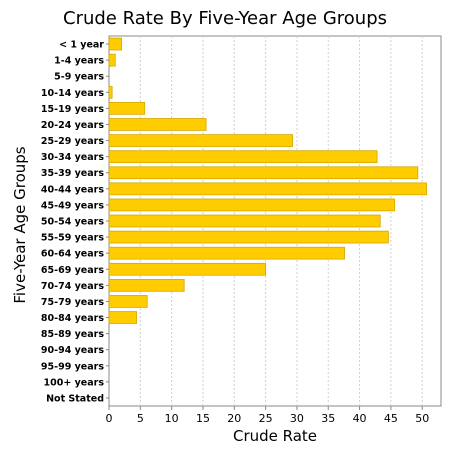 Image resolution: width=450 pixels, height=450 pixels. What do you see at coordinates (72, 302) in the screenshot?
I see `y-tick-label: 75-79 years` at bounding box center [72, 302].